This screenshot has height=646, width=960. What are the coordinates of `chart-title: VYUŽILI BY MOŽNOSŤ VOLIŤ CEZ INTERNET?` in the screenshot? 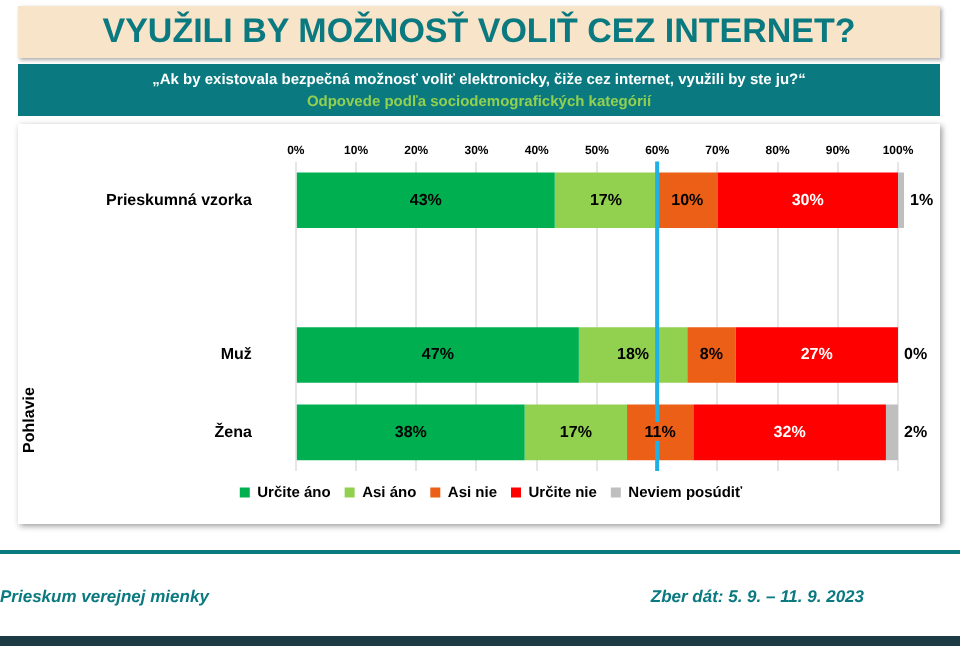 It's located at (479, 32).